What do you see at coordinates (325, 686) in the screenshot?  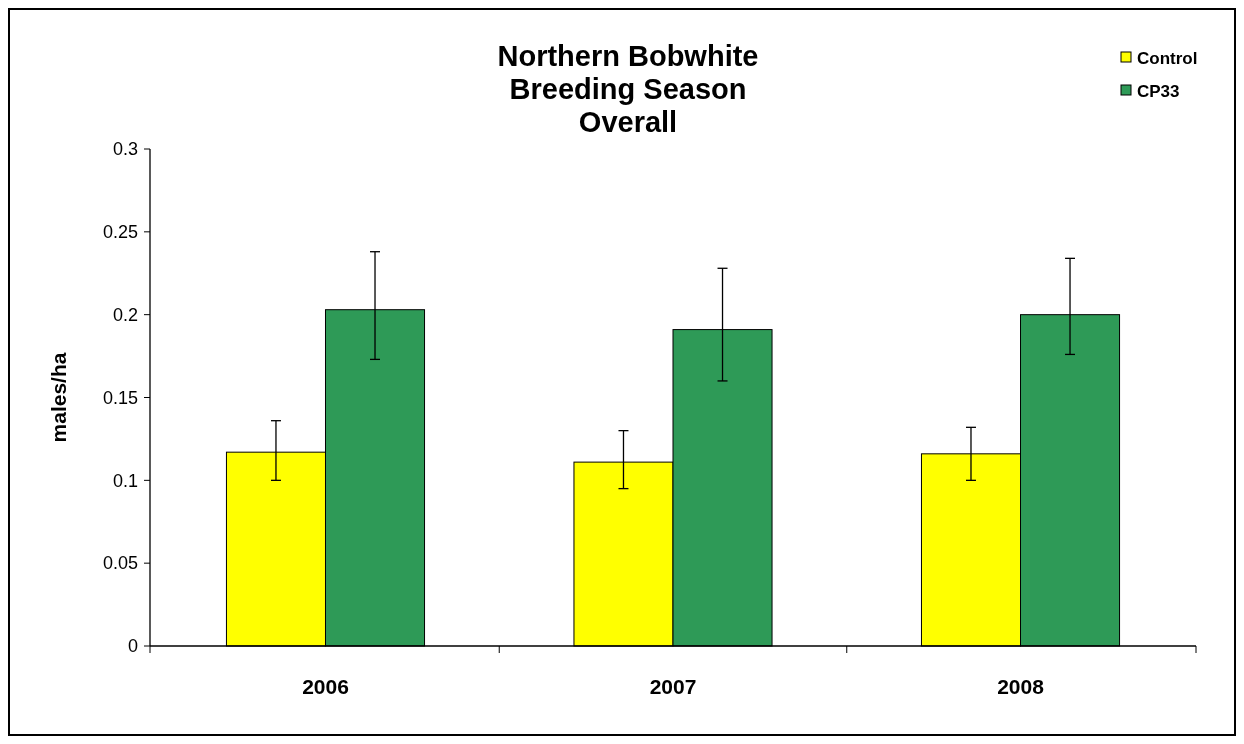 I see `x-tick-label: 2006` at bounding box center [325, 686].